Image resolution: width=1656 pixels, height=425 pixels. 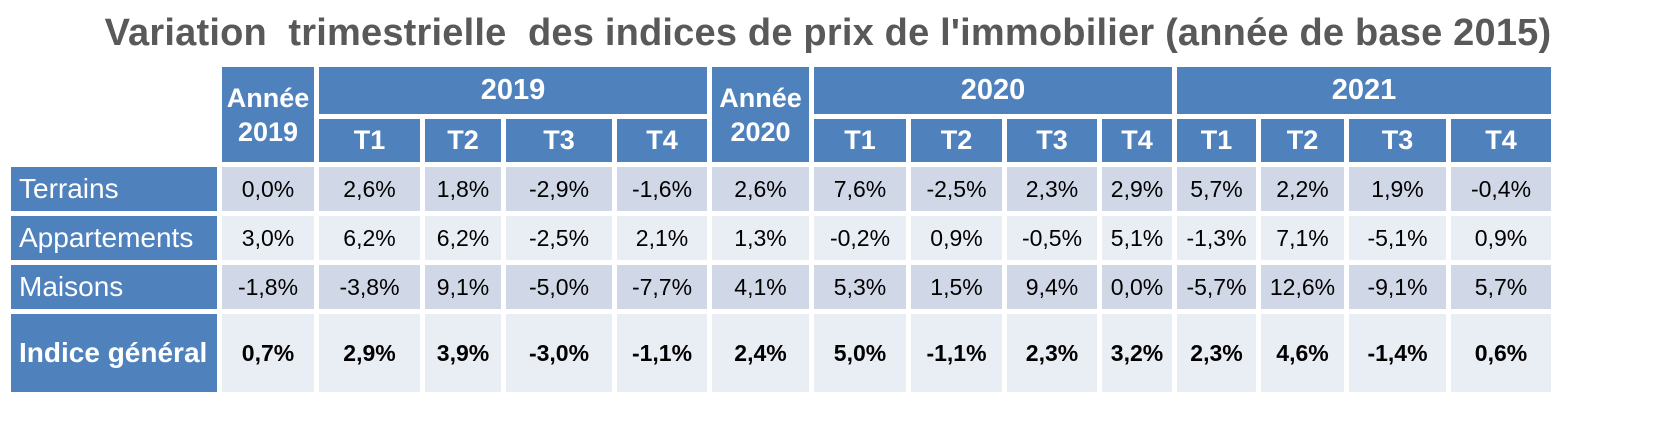 What do you see at coordinates (1052, 238) in the screenshot?
I see `table-cell: -0,5%` at bounding box center [1052, 238].